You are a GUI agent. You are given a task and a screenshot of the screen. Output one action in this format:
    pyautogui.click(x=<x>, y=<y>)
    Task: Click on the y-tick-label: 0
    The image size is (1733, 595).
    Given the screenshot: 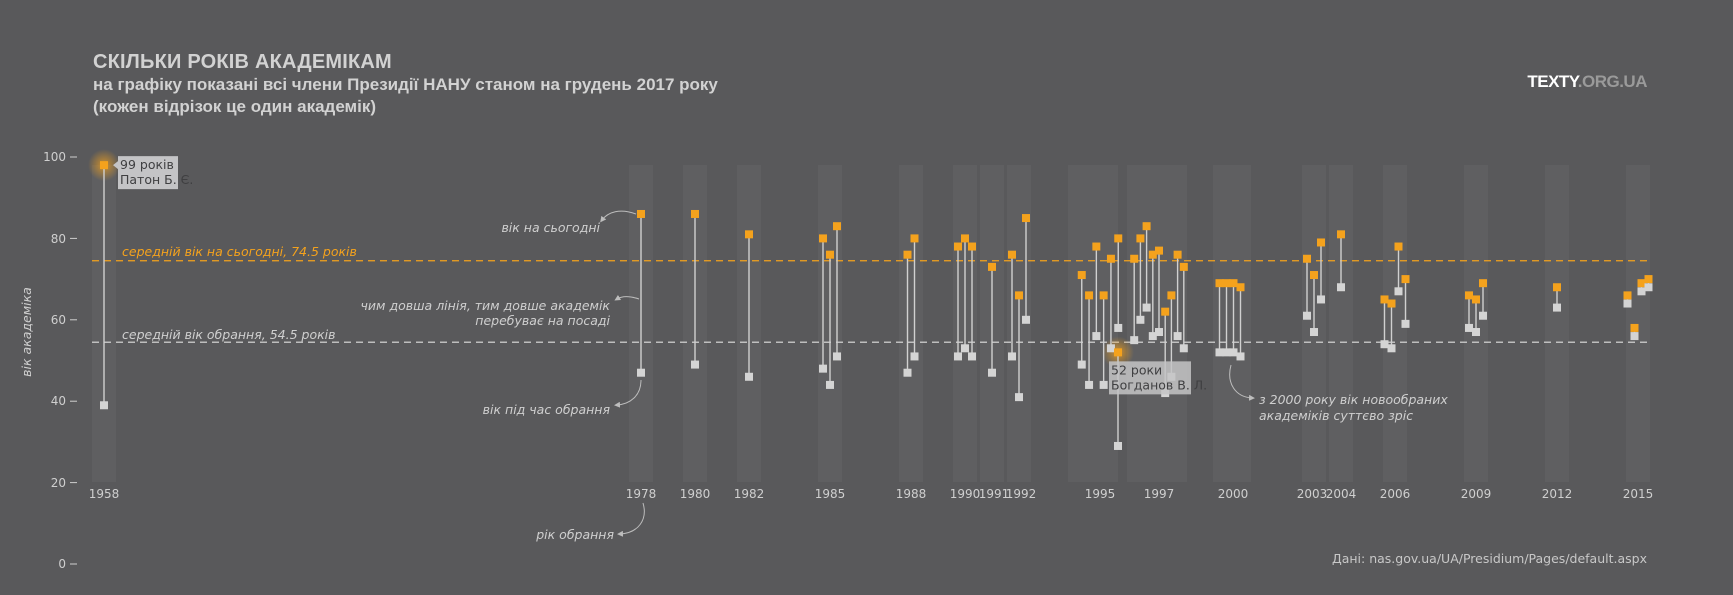 What is the action you would take?
    pyautogui.click(x=62, y=564)
    